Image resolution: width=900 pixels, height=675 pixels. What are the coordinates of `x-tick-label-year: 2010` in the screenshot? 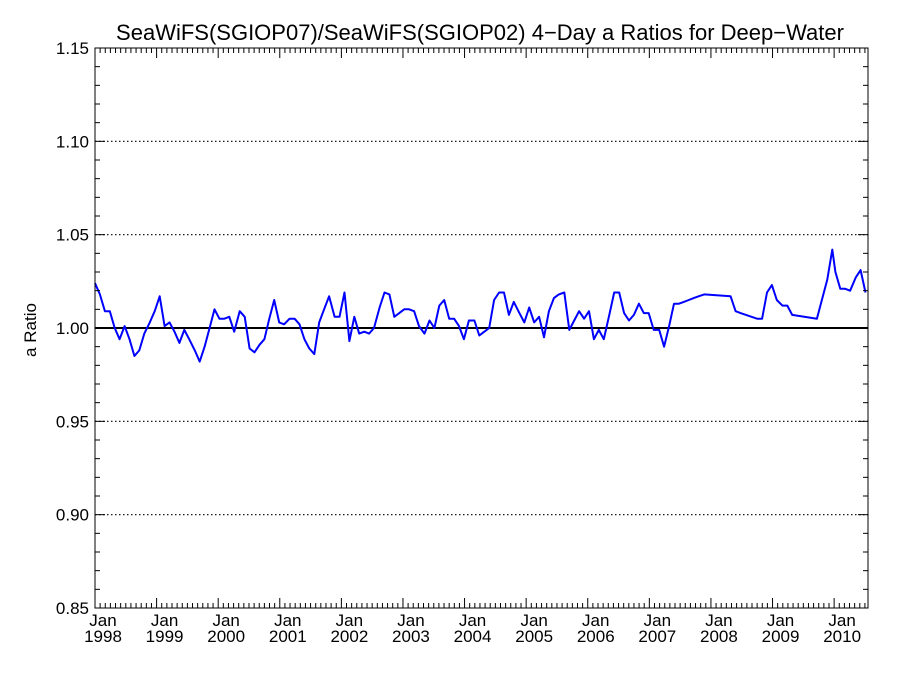 It's located at (842, 636).